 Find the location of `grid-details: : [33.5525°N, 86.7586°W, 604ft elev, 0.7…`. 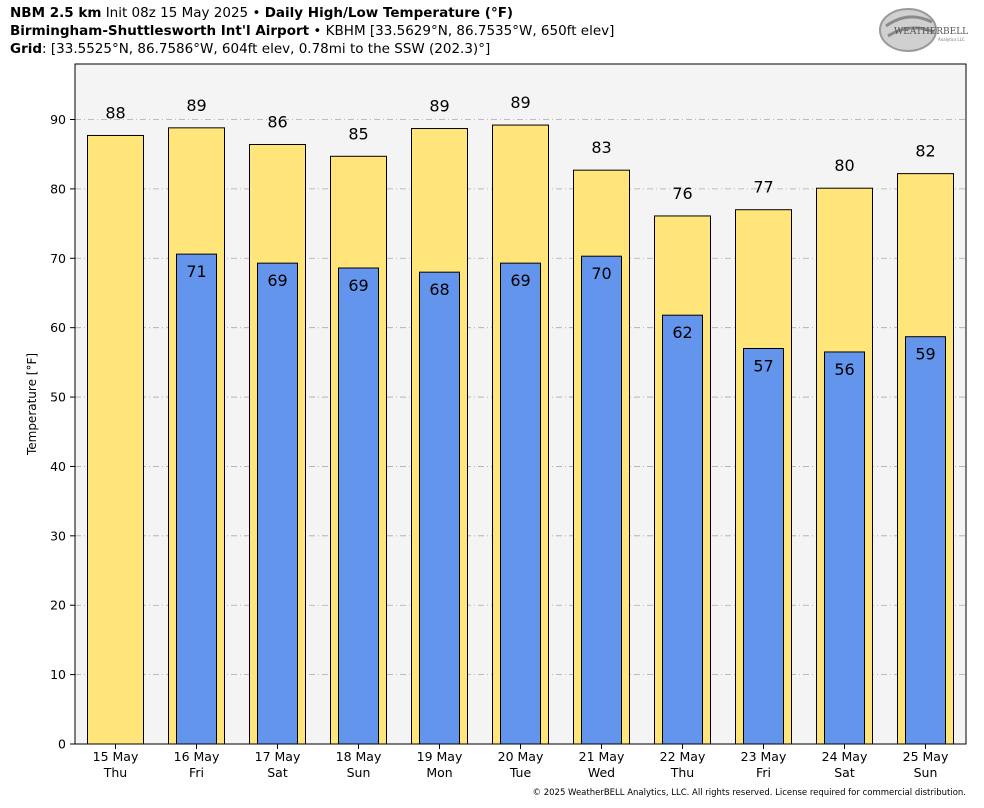

grid-details: : [33.5525°N, 86.7586°W, 604ft elev, 0.7… is located at coordinates (266, 49).